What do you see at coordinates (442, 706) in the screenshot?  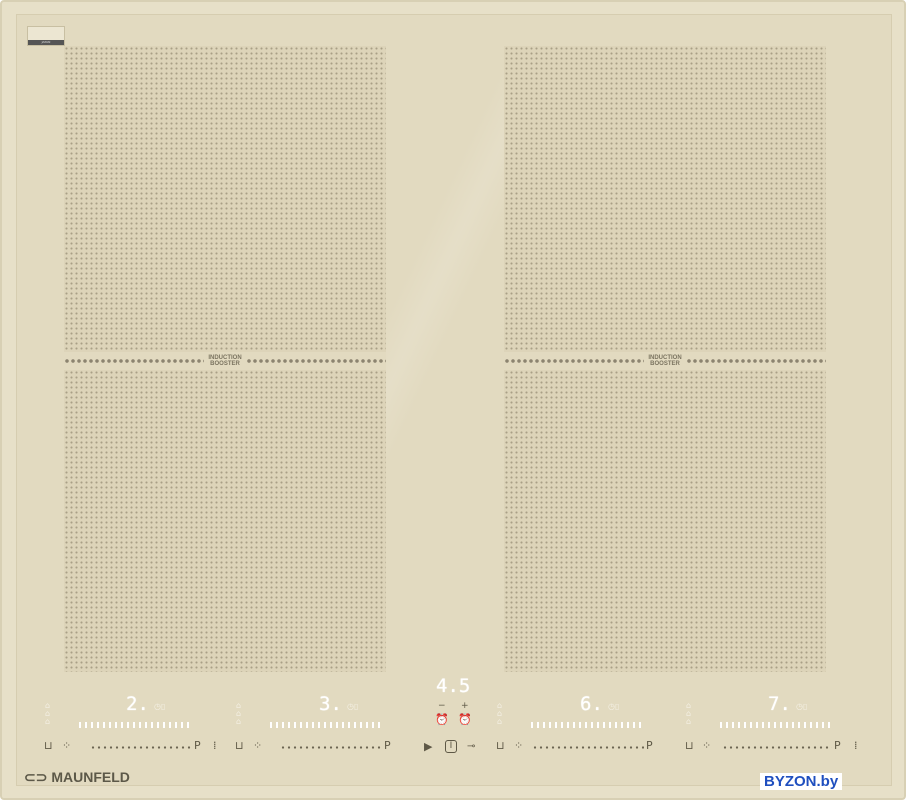 I see `timer-minus-label: −` at bounding box center [442, 706].